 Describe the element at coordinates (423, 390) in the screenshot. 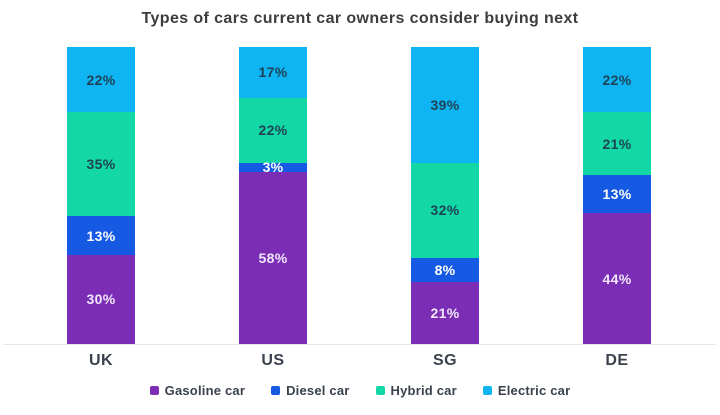

I see `legend-label: Hybrid car` at that location.